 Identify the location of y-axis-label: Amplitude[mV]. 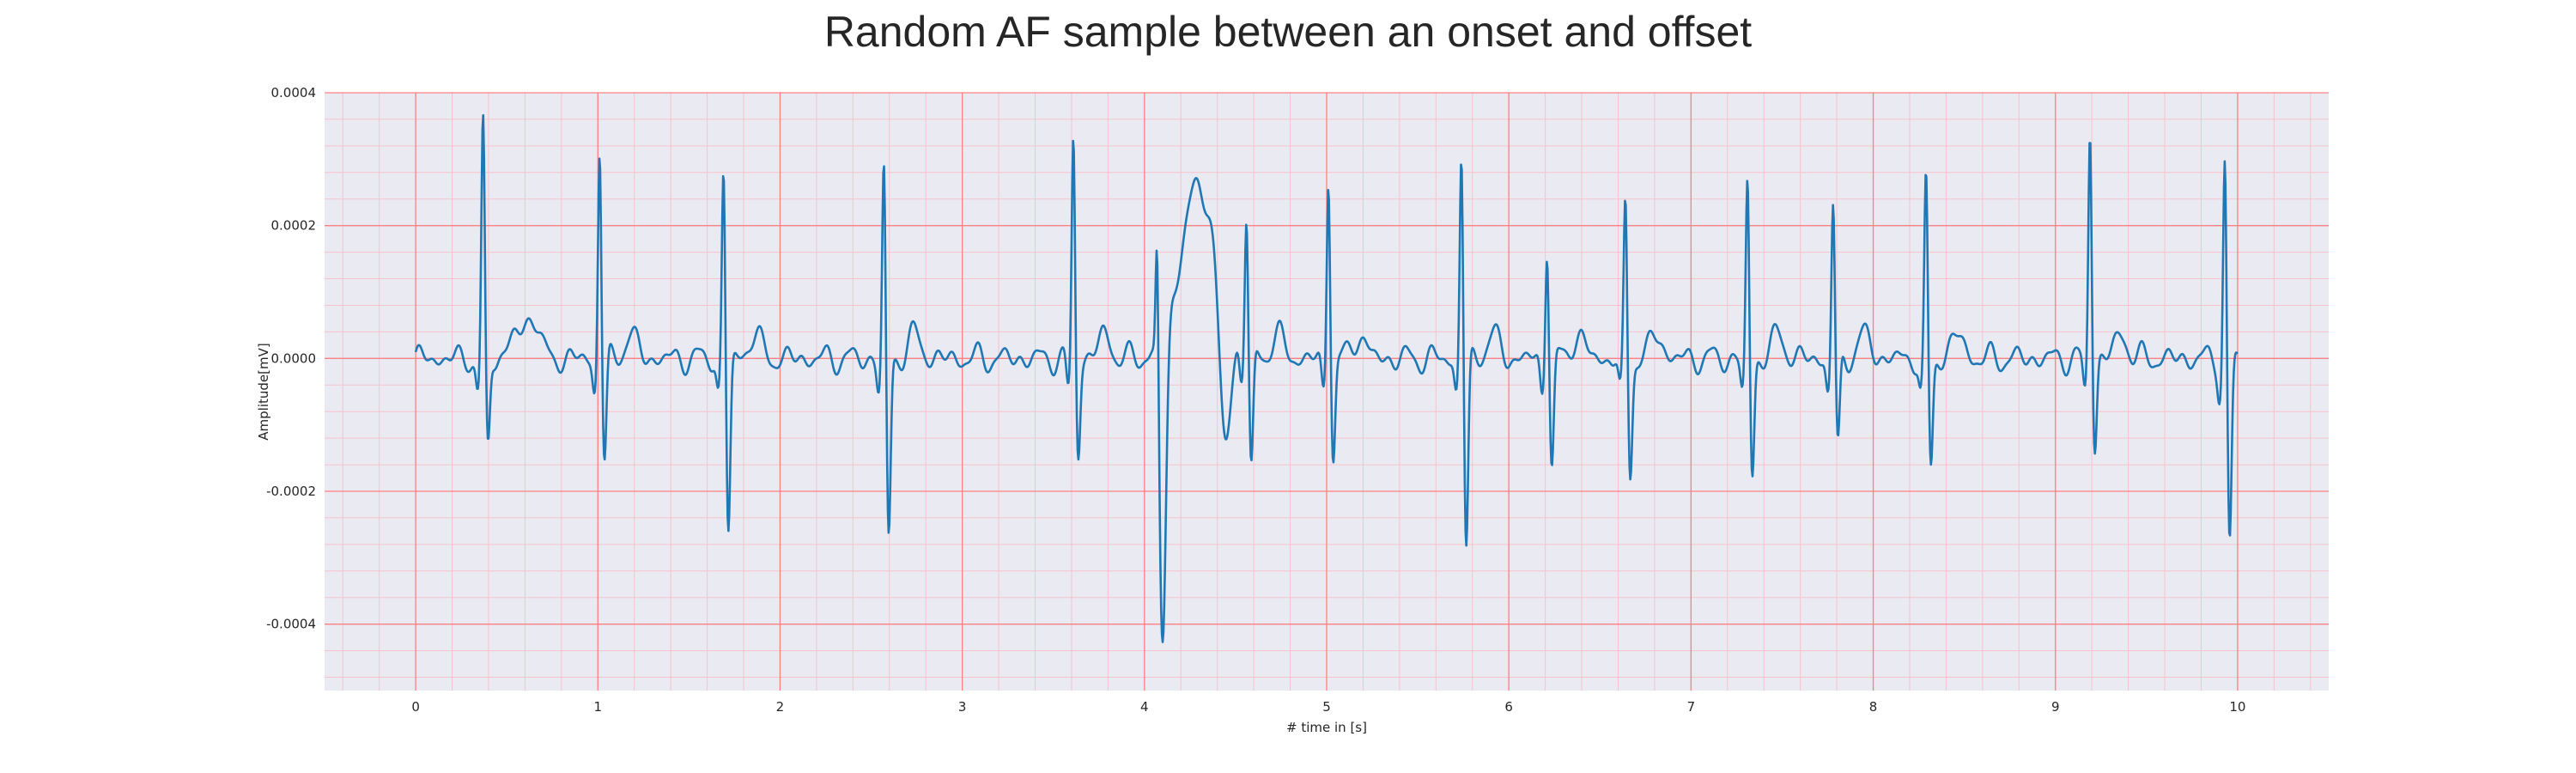
(263, 391).